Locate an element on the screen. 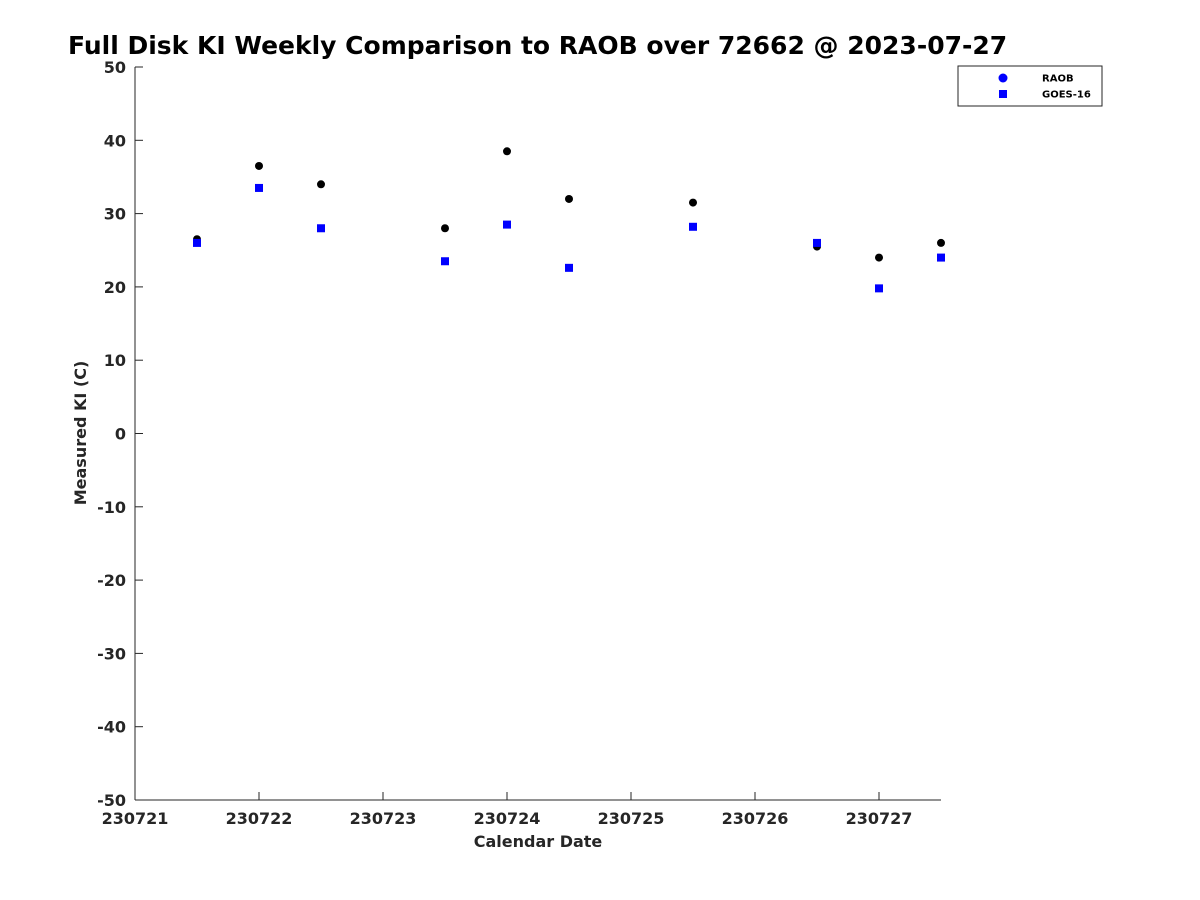 The image size is (1200, 900). legend: RAOB GOES-16 is located at coordinates (1030, 86).